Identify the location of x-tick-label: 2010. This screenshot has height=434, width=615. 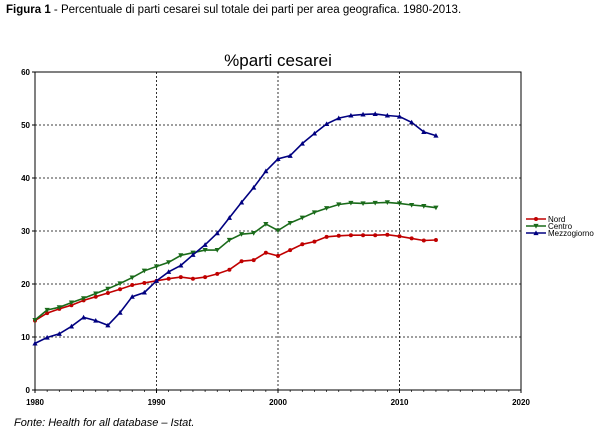
(400, 402).